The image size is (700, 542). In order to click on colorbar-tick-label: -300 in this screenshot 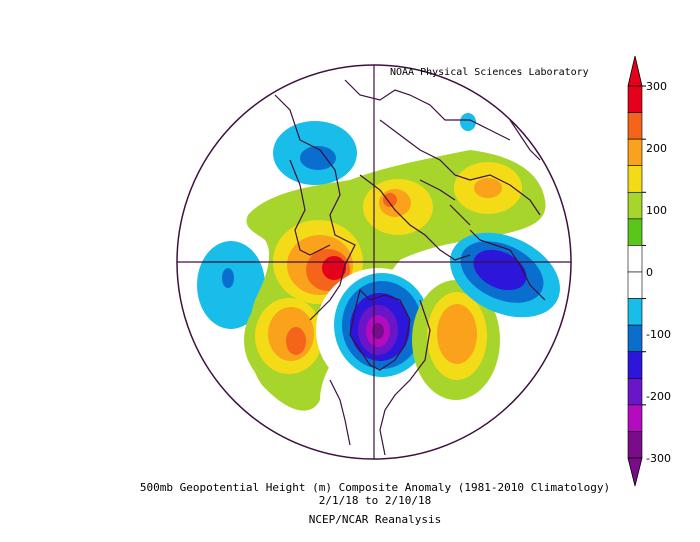, I will do `click(658, 458)`.